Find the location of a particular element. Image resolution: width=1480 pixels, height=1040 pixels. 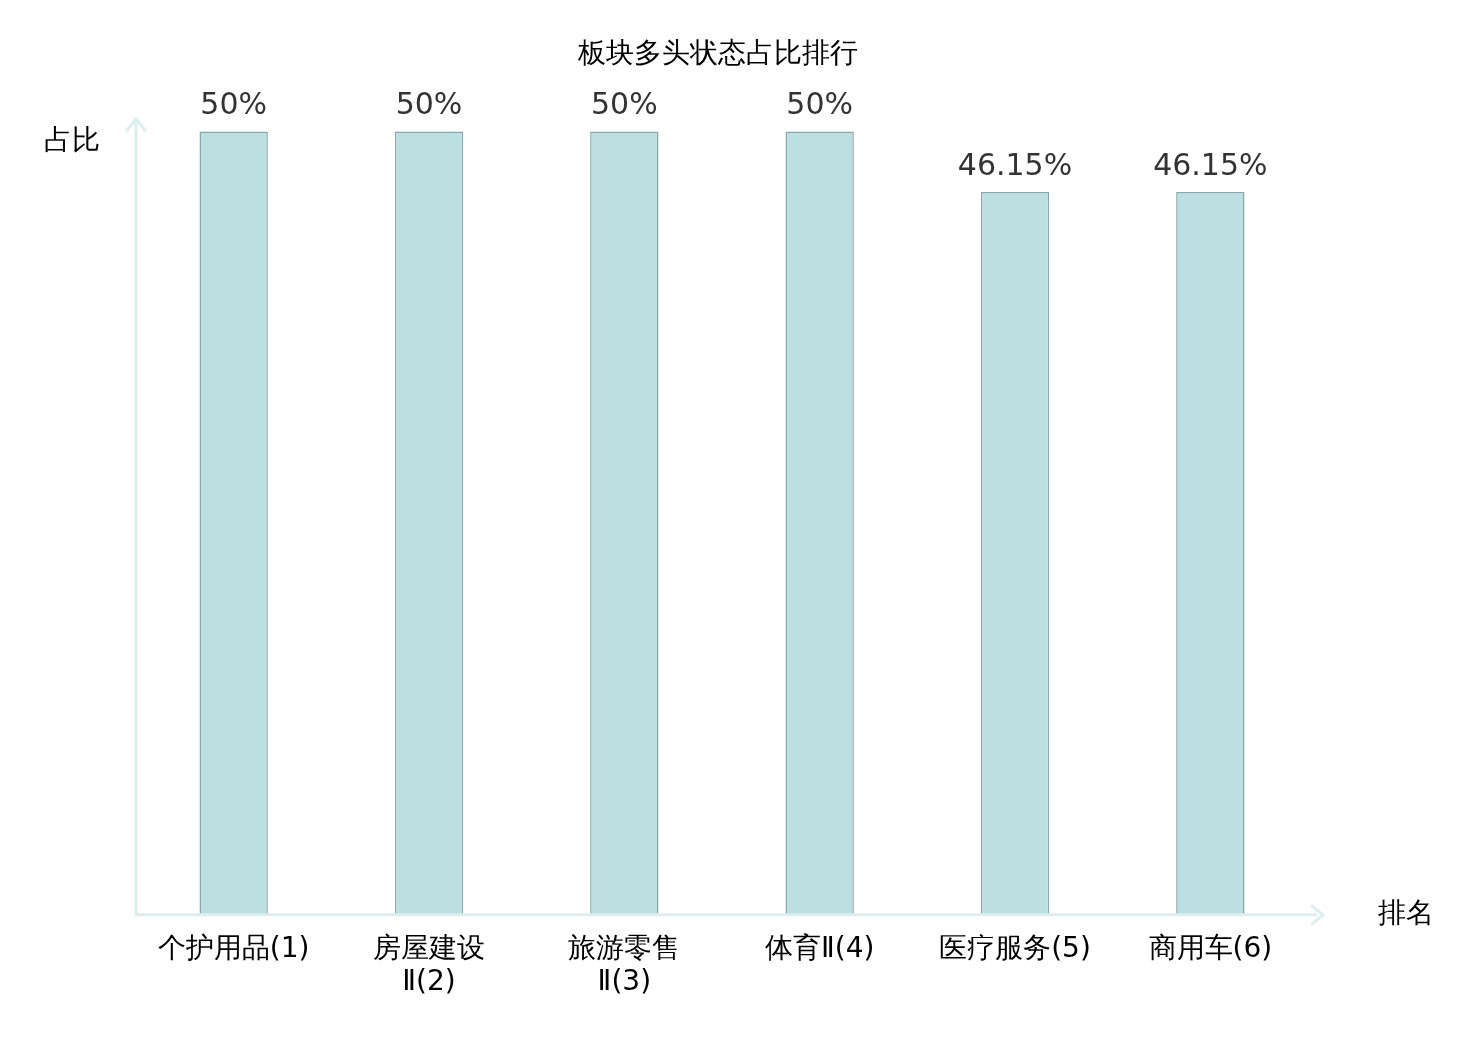

x-tick-label: 医疗服务(5) is located at coordinates (1015, 947).